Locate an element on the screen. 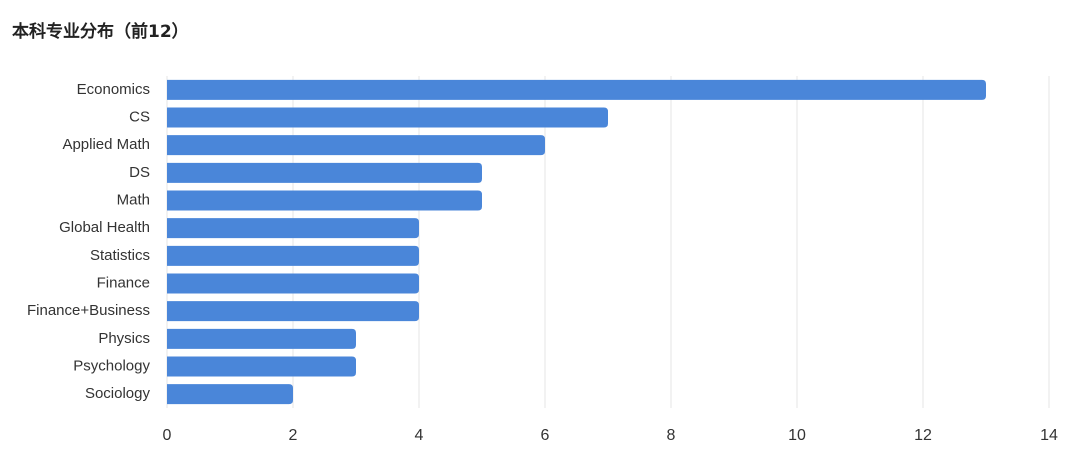 Image resolution: width=1080 pixels, height=460 pixels. y-tick-label: CS is located at coordinates (139, 116).